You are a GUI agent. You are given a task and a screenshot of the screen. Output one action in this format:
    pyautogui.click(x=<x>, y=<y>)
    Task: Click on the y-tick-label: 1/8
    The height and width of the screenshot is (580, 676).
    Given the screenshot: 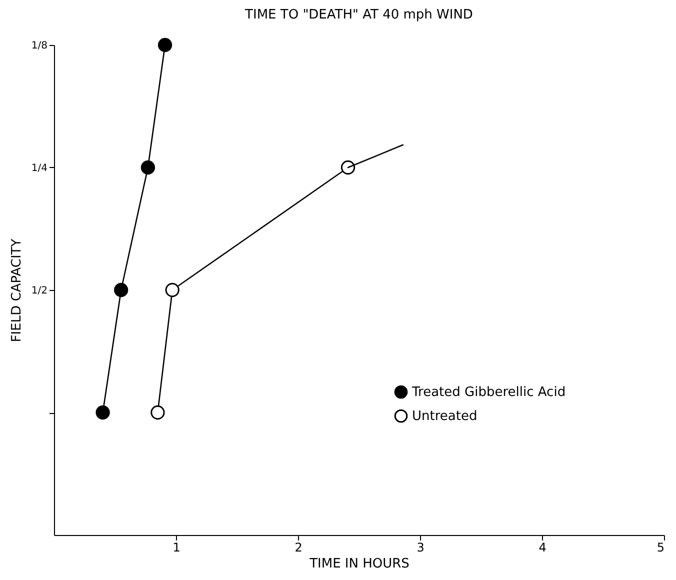 What is the action you would take?
    pyautogui.click(x=39, y=46)
    